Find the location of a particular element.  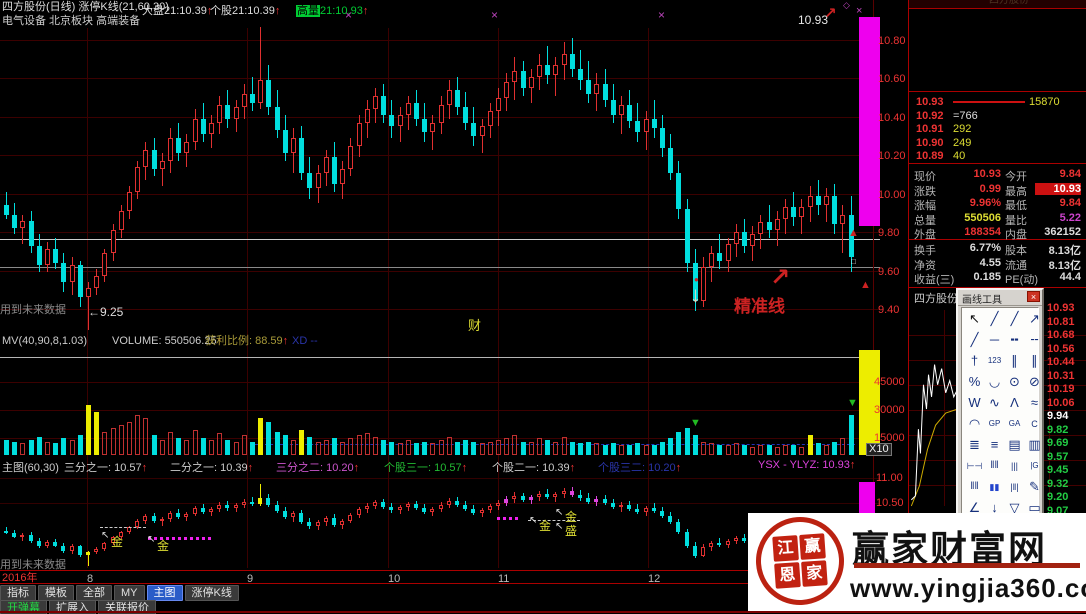

tool-icon: ⊘ is located at coordinates (1034, 381).